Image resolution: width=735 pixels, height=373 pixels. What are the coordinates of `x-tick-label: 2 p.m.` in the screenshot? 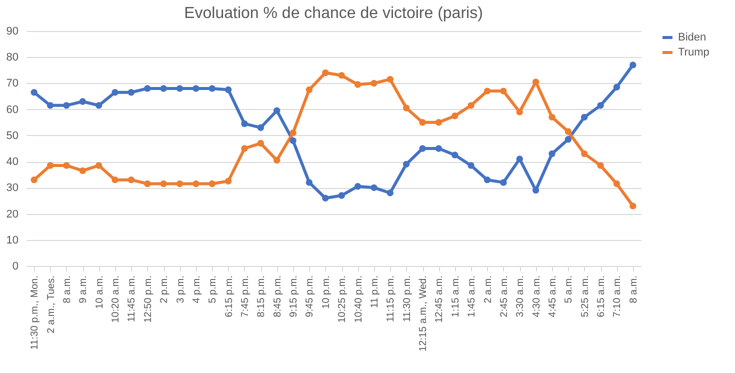 It's located at (164, 290).